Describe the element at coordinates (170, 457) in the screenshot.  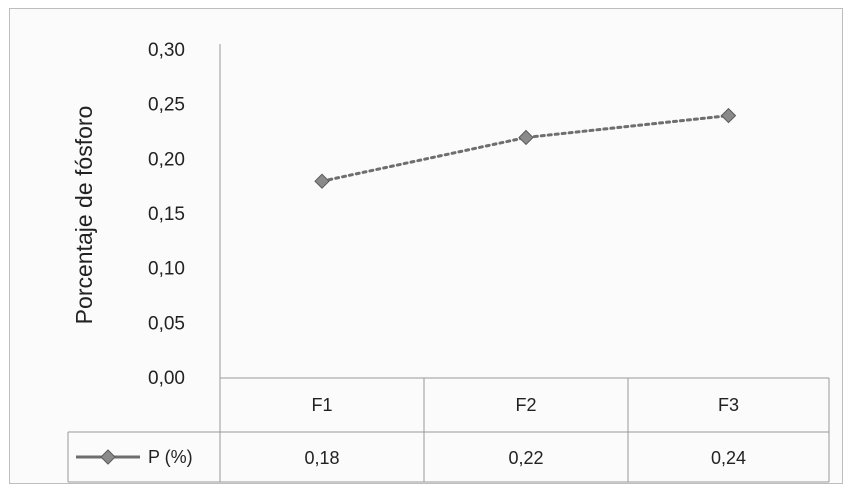
I see `legend-series-name: P (%)` at that location.